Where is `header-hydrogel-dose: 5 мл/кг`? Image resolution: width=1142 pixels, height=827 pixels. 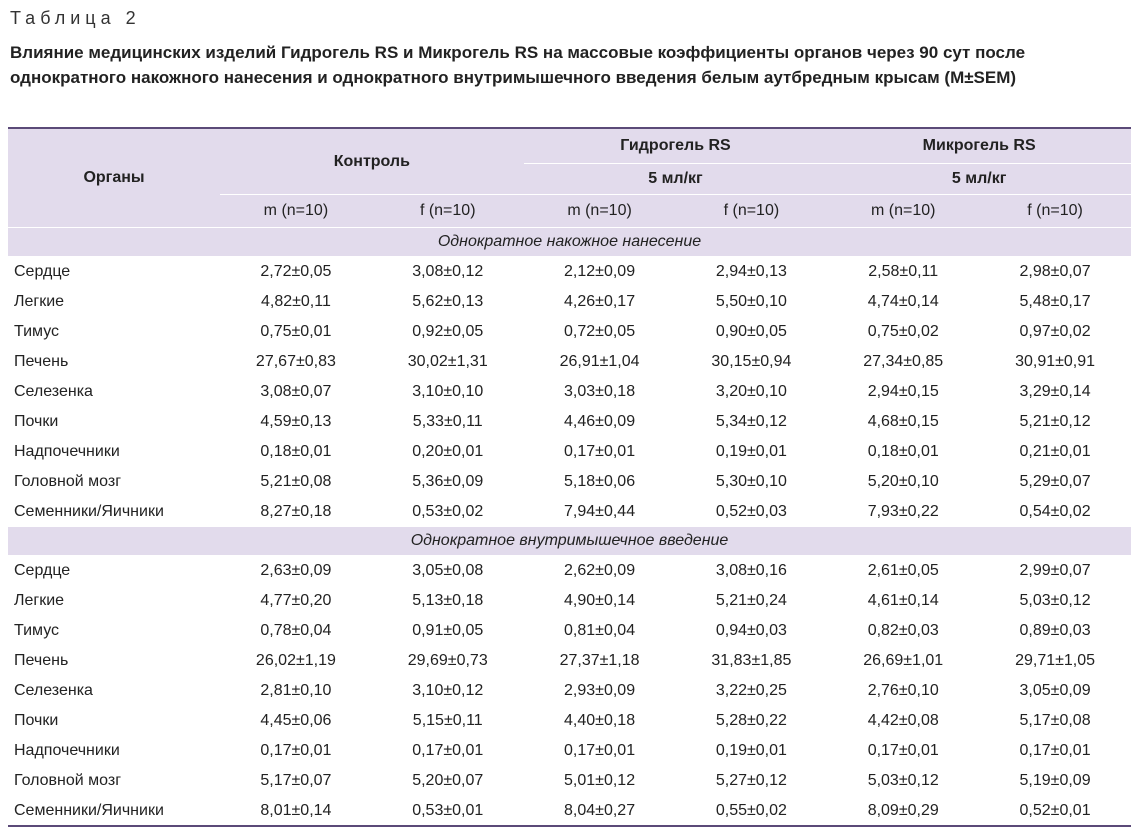
header-hydrogel-dose: 5 мл/кг is located at coordinates (675, 179).